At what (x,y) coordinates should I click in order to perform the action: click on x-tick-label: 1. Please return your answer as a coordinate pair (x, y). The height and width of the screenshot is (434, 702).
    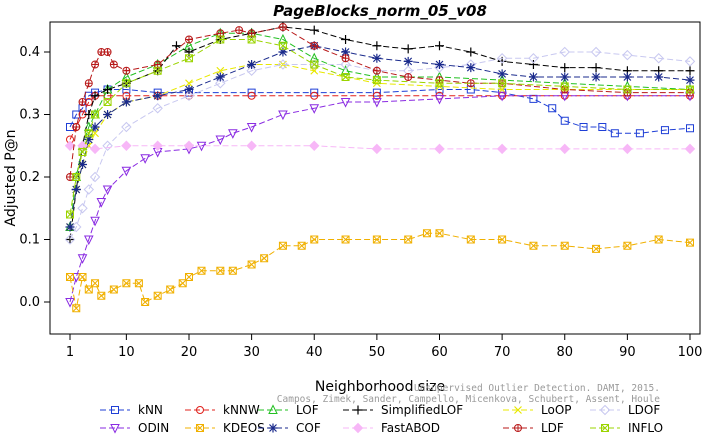
    Looking at the image, I should click on (70, 352).